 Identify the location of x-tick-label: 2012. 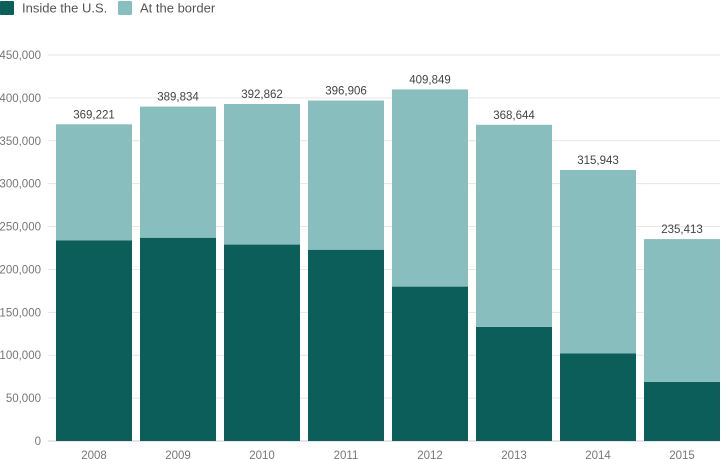
(430, 454).